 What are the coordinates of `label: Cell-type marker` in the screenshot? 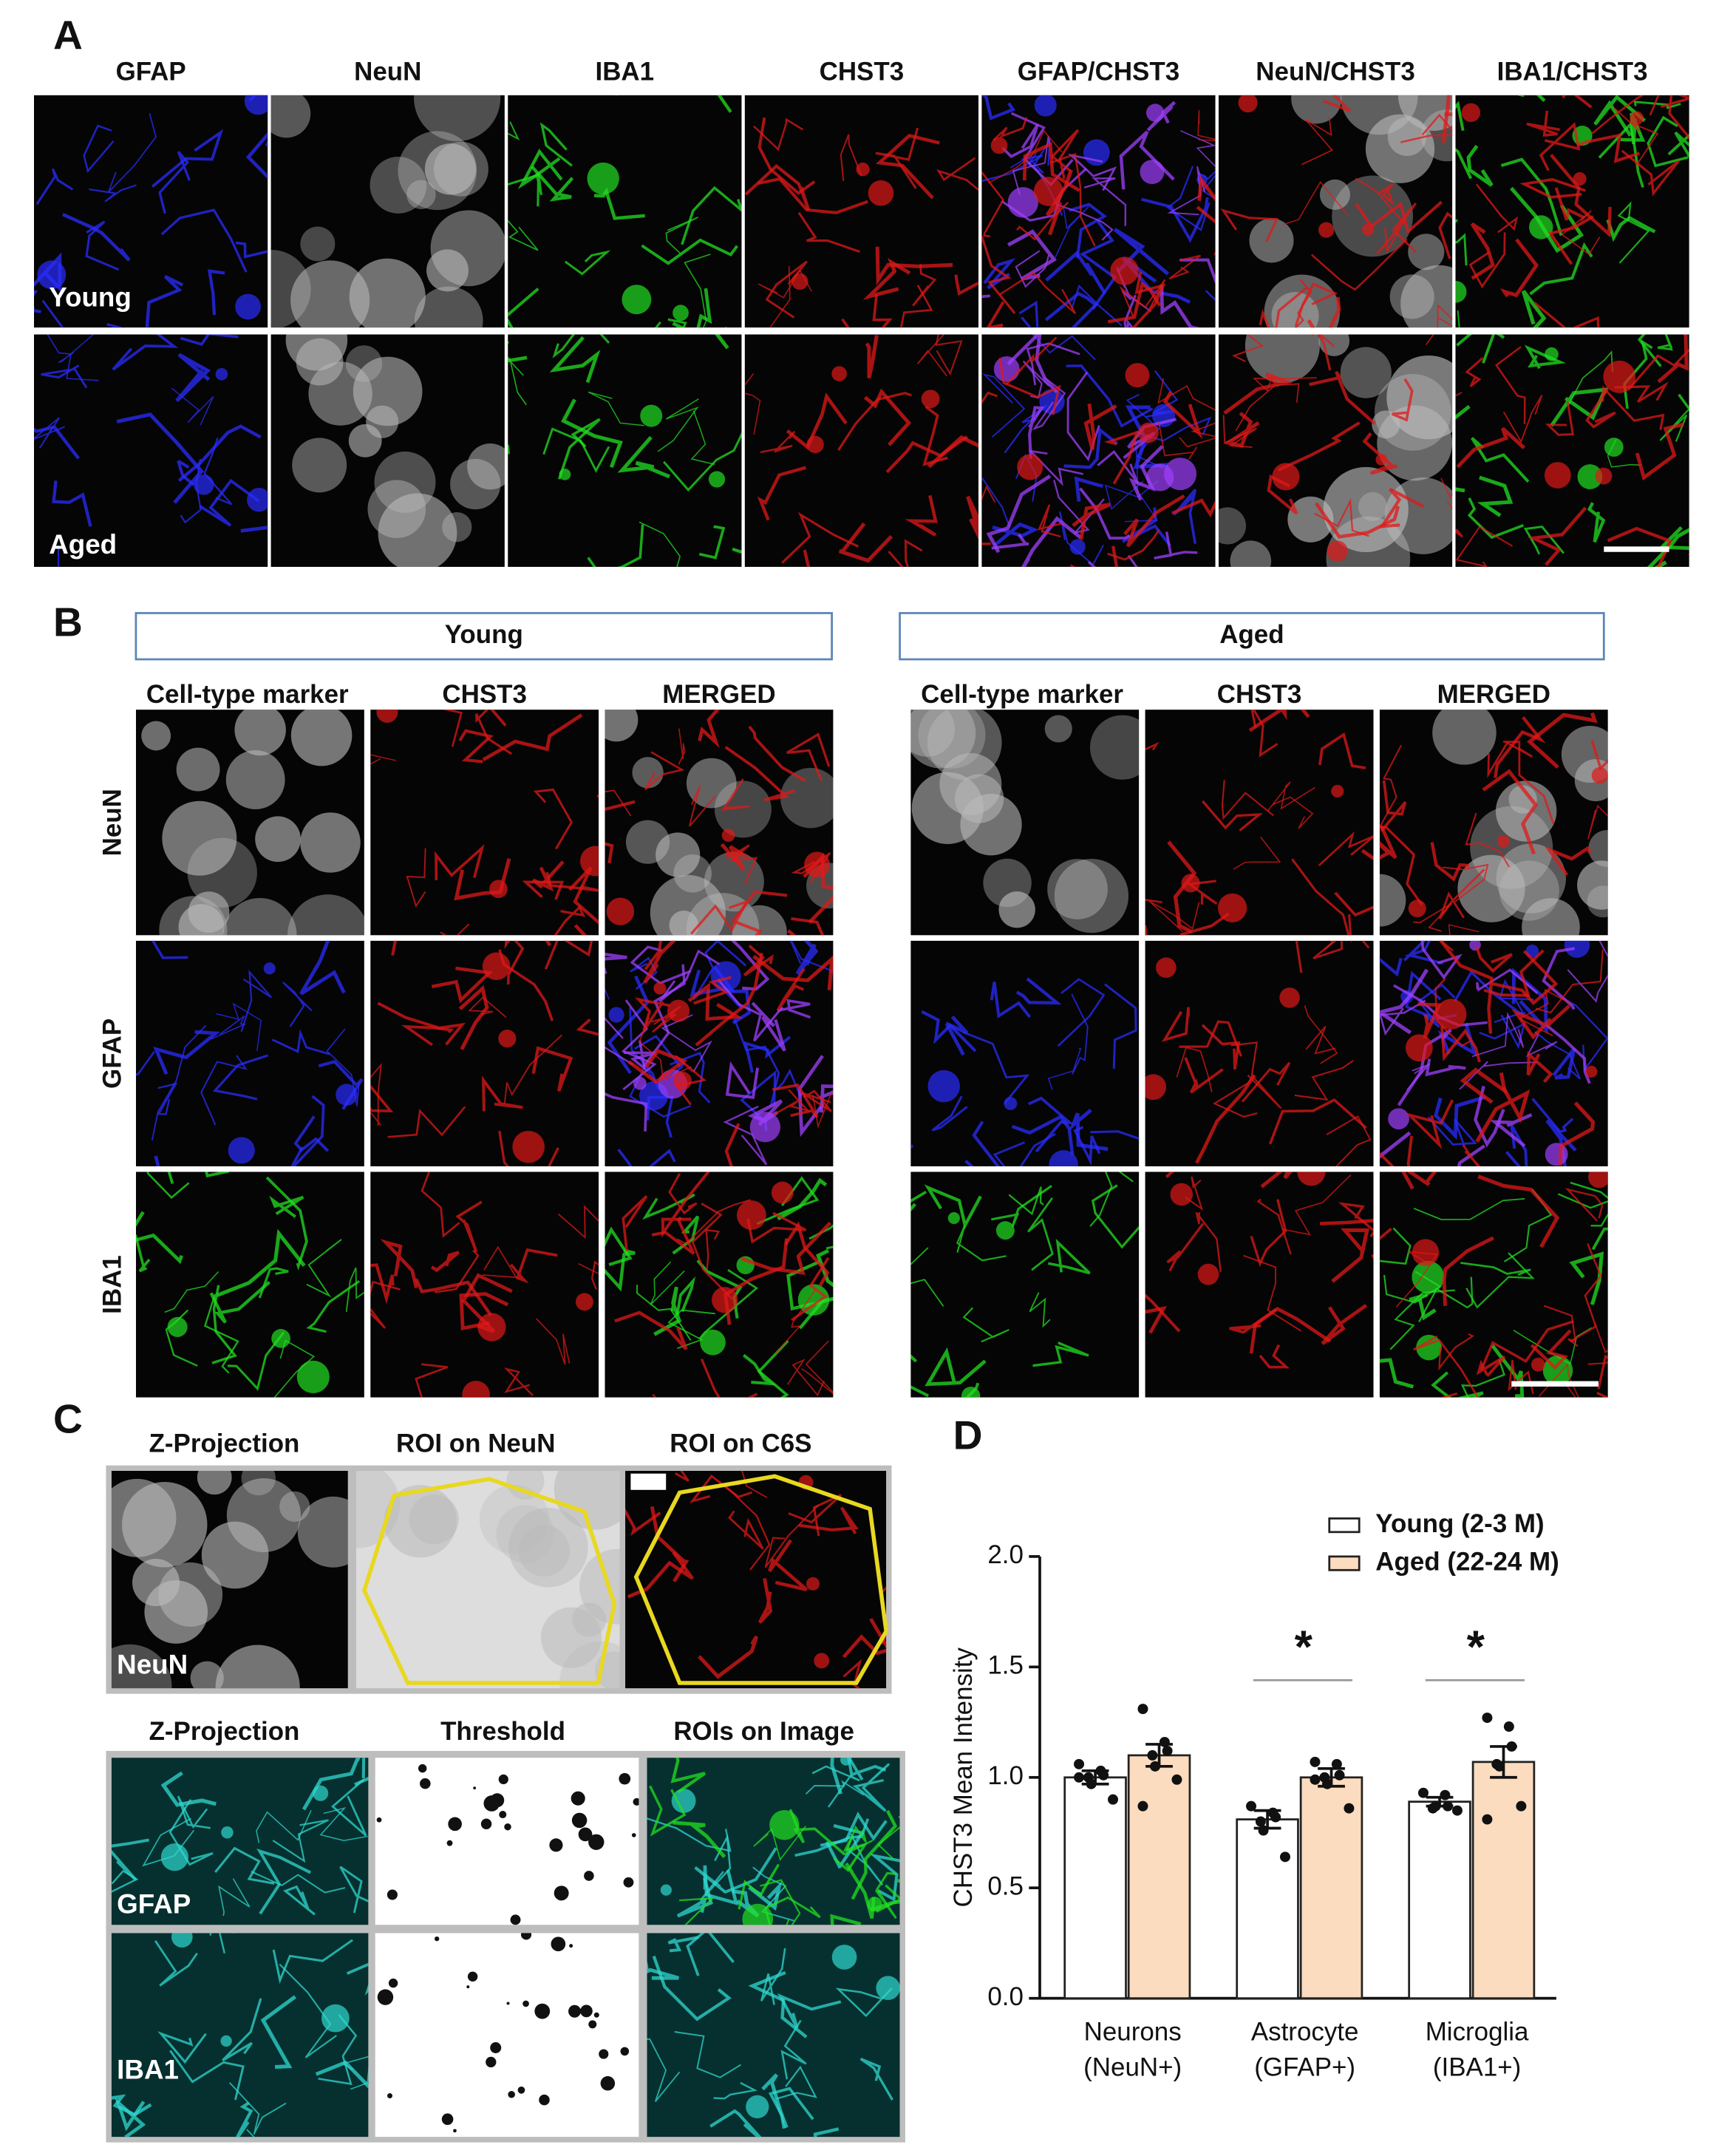 It's located at (247, 694).